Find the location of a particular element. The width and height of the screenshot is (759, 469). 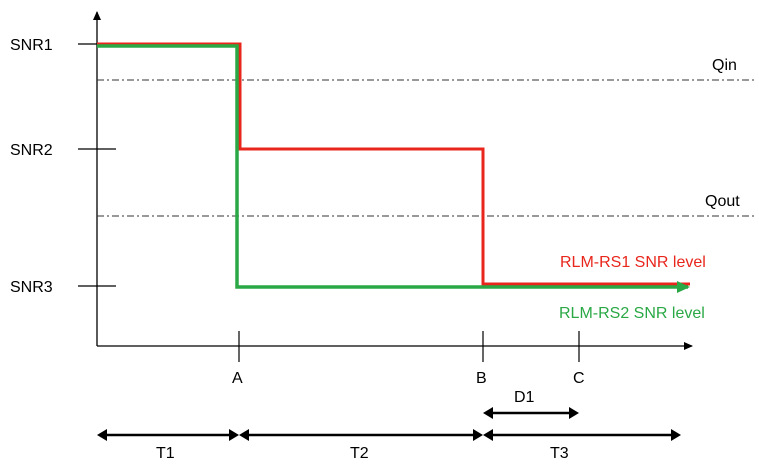

t2-label: T2 is located at coordinates (359, 453).